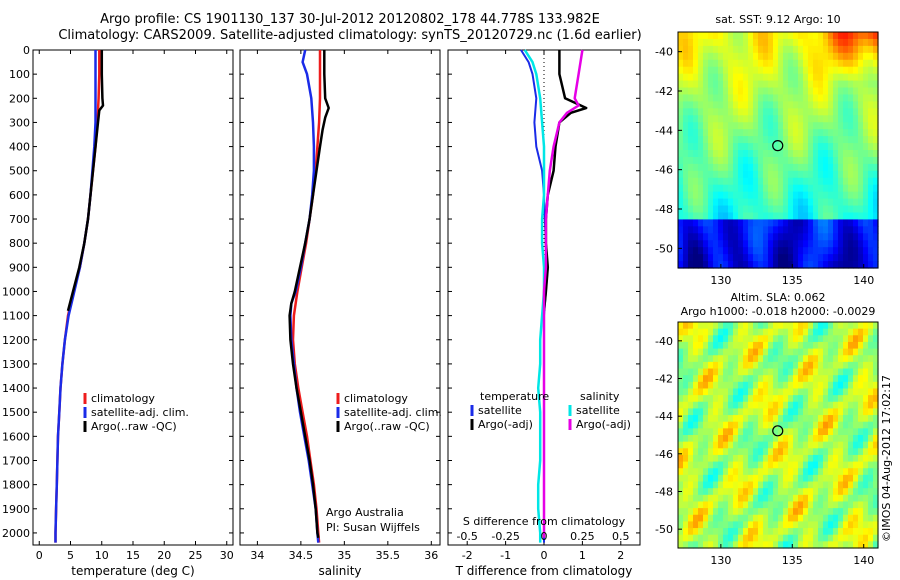 The width and height of the screenshot is (900, 580). I want to click on temperature-series-2-line, so click(85, 181).